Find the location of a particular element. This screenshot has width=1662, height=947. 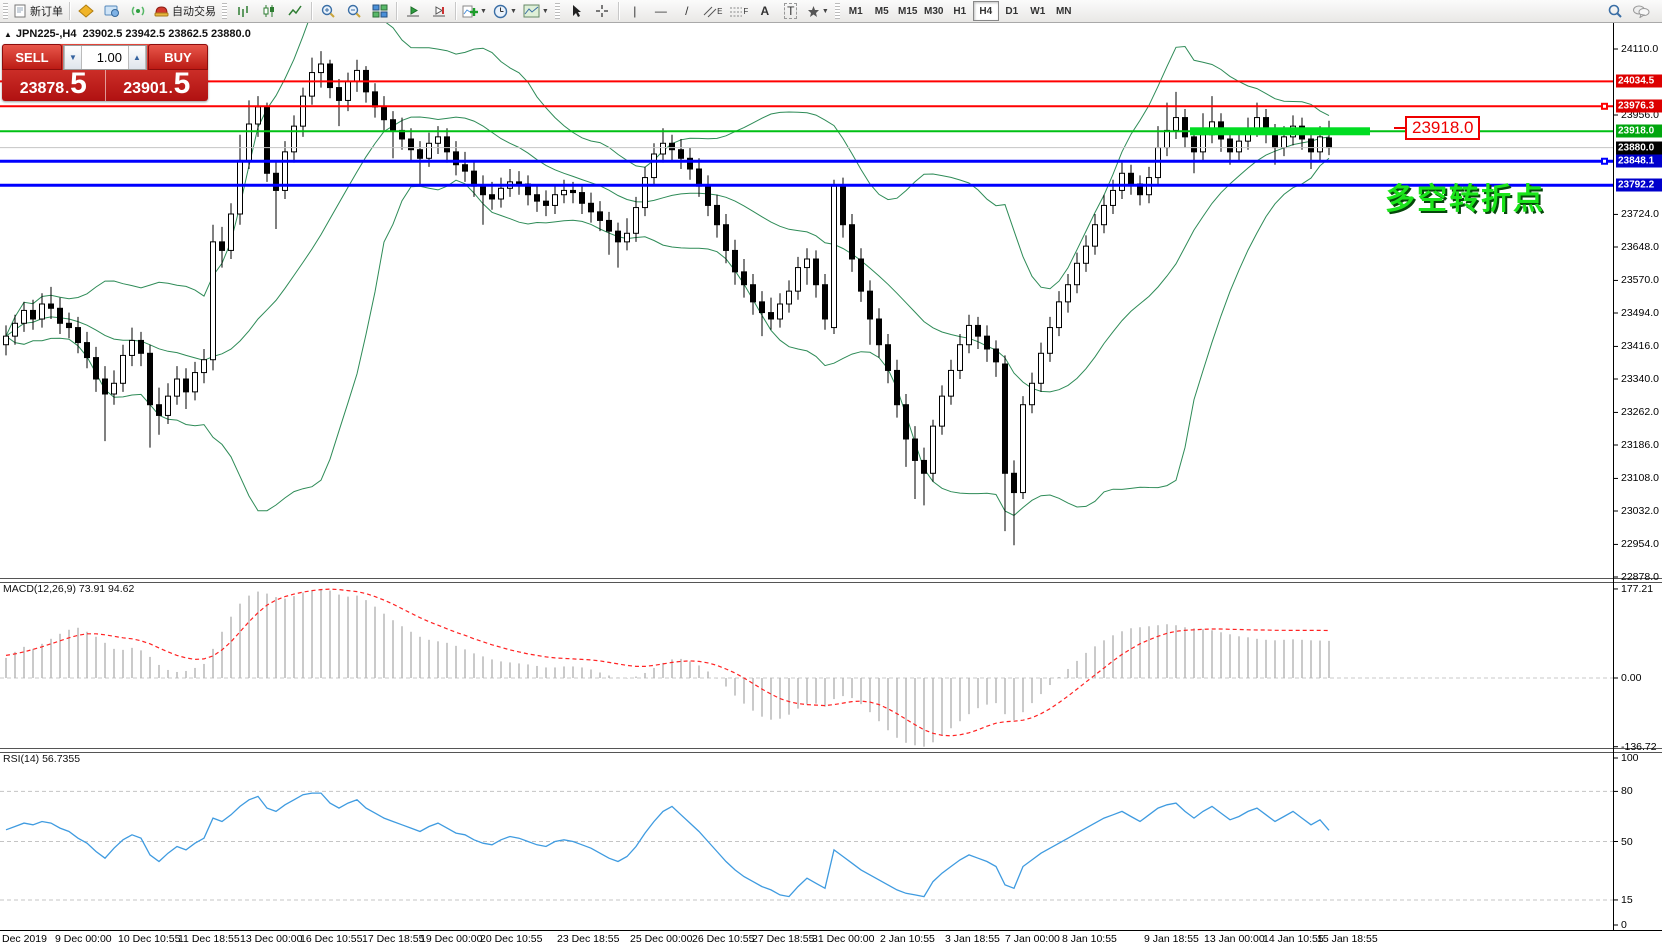

market-watch-icon is located at coordinates (112, 11).